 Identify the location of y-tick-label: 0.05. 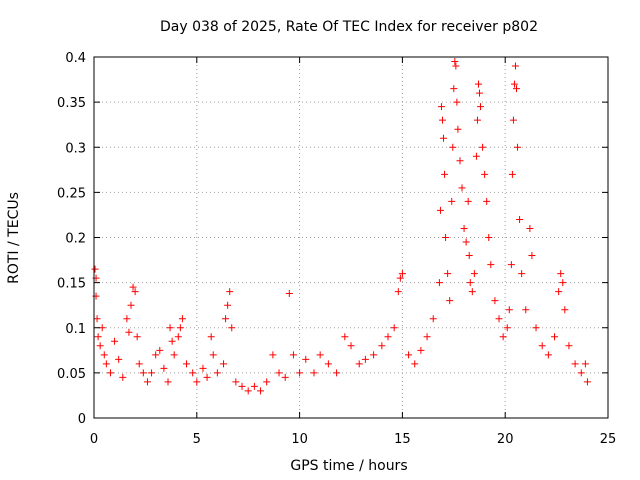
(71, 374).